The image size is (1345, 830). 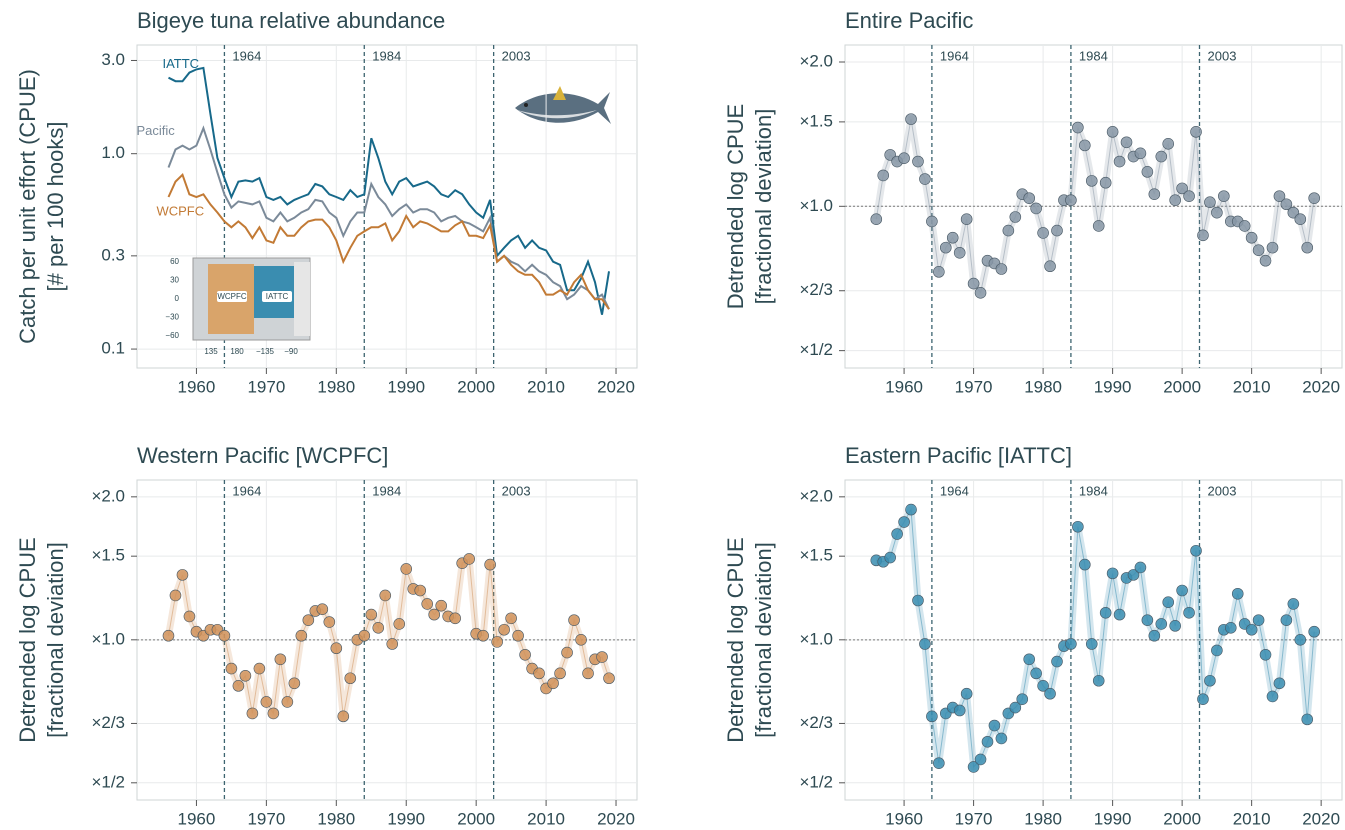 What do you see at coordinates (177, 298) in the screenshot?
I see `inset-y-tick-label: 0` at bounding box center [177, 298].